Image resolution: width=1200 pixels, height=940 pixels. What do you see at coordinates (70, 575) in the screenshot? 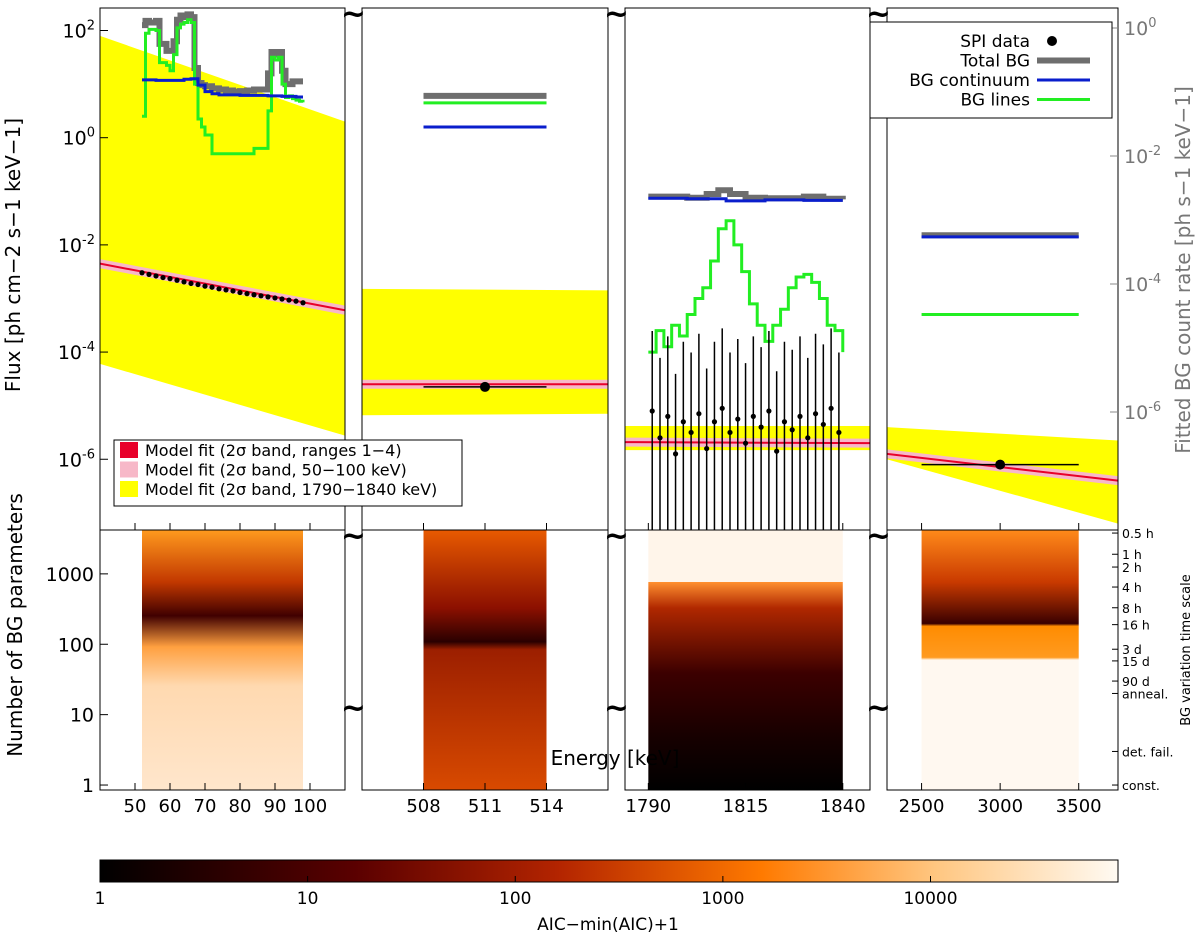
I see `bottom-y-tick-label: 1000` at bounding box center [70, 575].